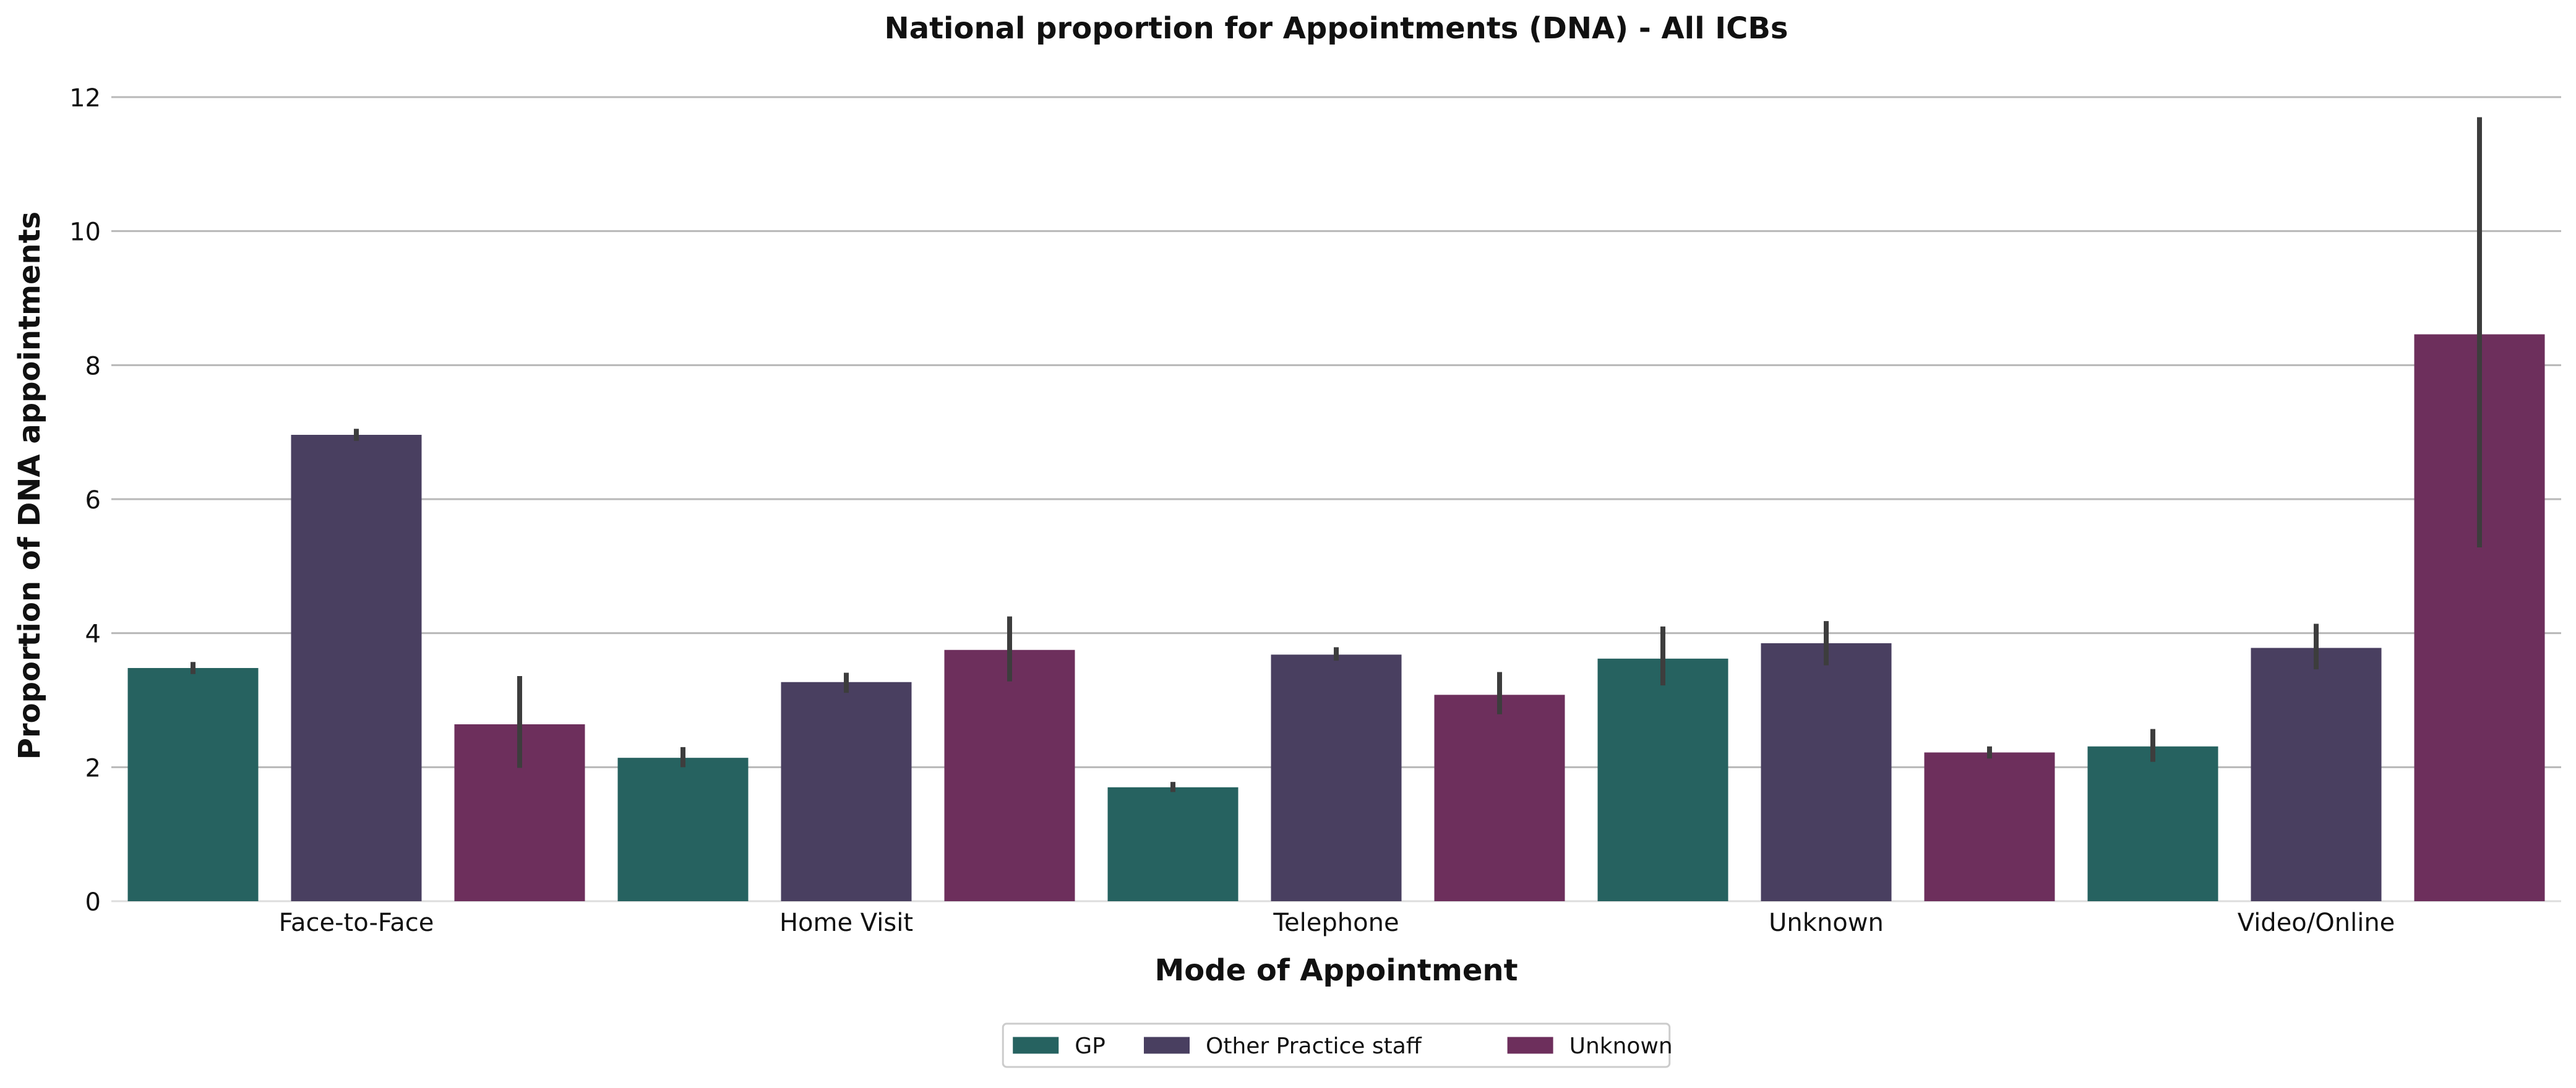 Image resolution: width=2576 pixels, height=1088 pixels. Describe the element at coordinates (1314, 1046) in the screenshot. I see `legend-label: Other Practice staff` at that location.